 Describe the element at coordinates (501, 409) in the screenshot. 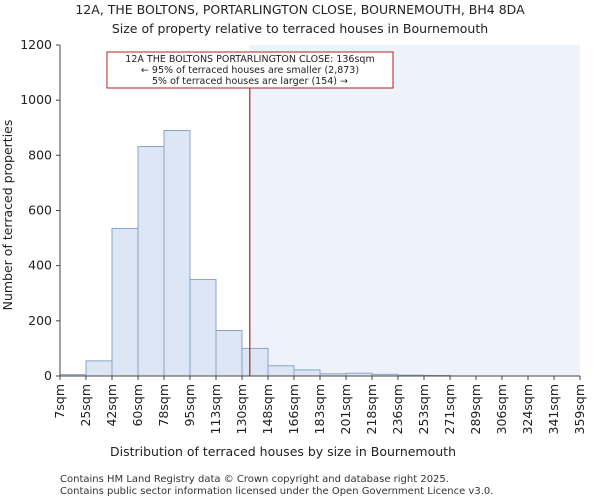

I see `x-tick-label-306sqm: 306sqm` at that location.